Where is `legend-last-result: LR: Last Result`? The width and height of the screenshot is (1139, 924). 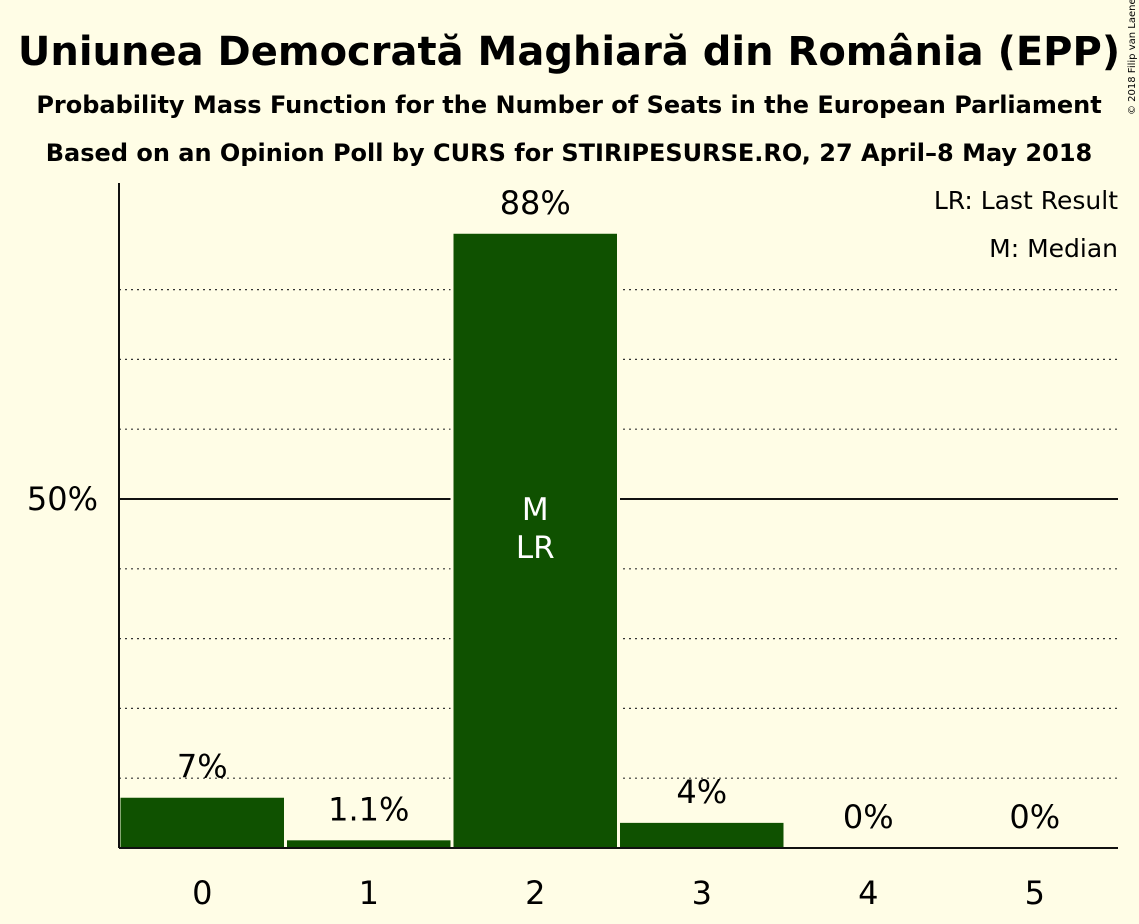
legend-last-result: LR: Last Result is located at coordinates (1026, 200).